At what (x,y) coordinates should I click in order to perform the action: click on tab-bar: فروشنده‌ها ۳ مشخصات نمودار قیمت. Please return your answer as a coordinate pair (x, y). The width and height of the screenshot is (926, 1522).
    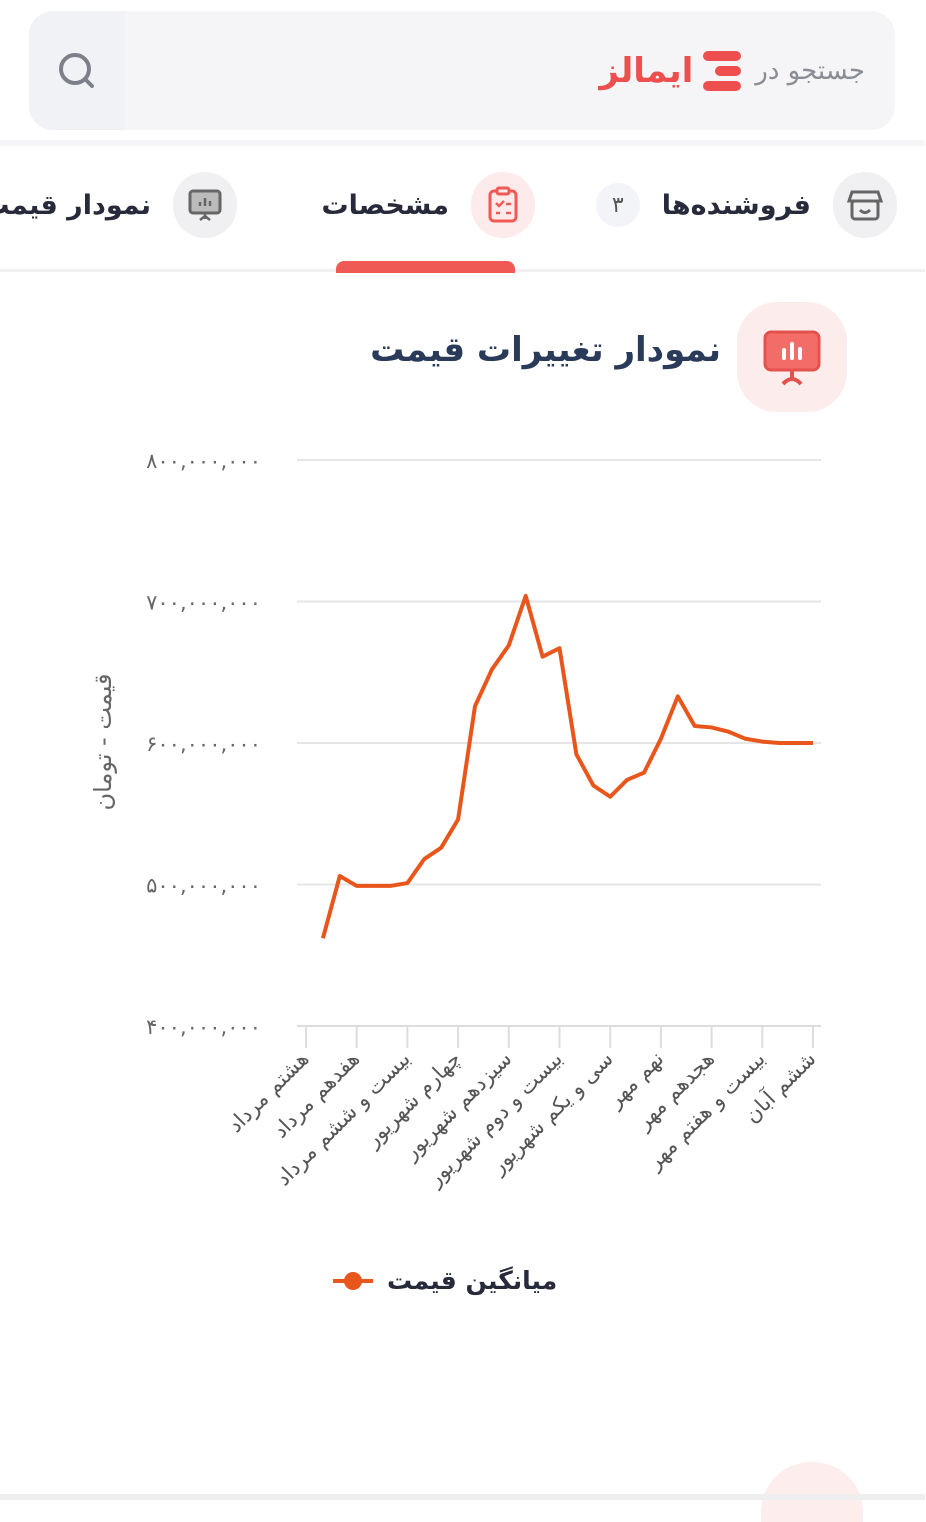
    Looking at the image, I should click on (463, 206).